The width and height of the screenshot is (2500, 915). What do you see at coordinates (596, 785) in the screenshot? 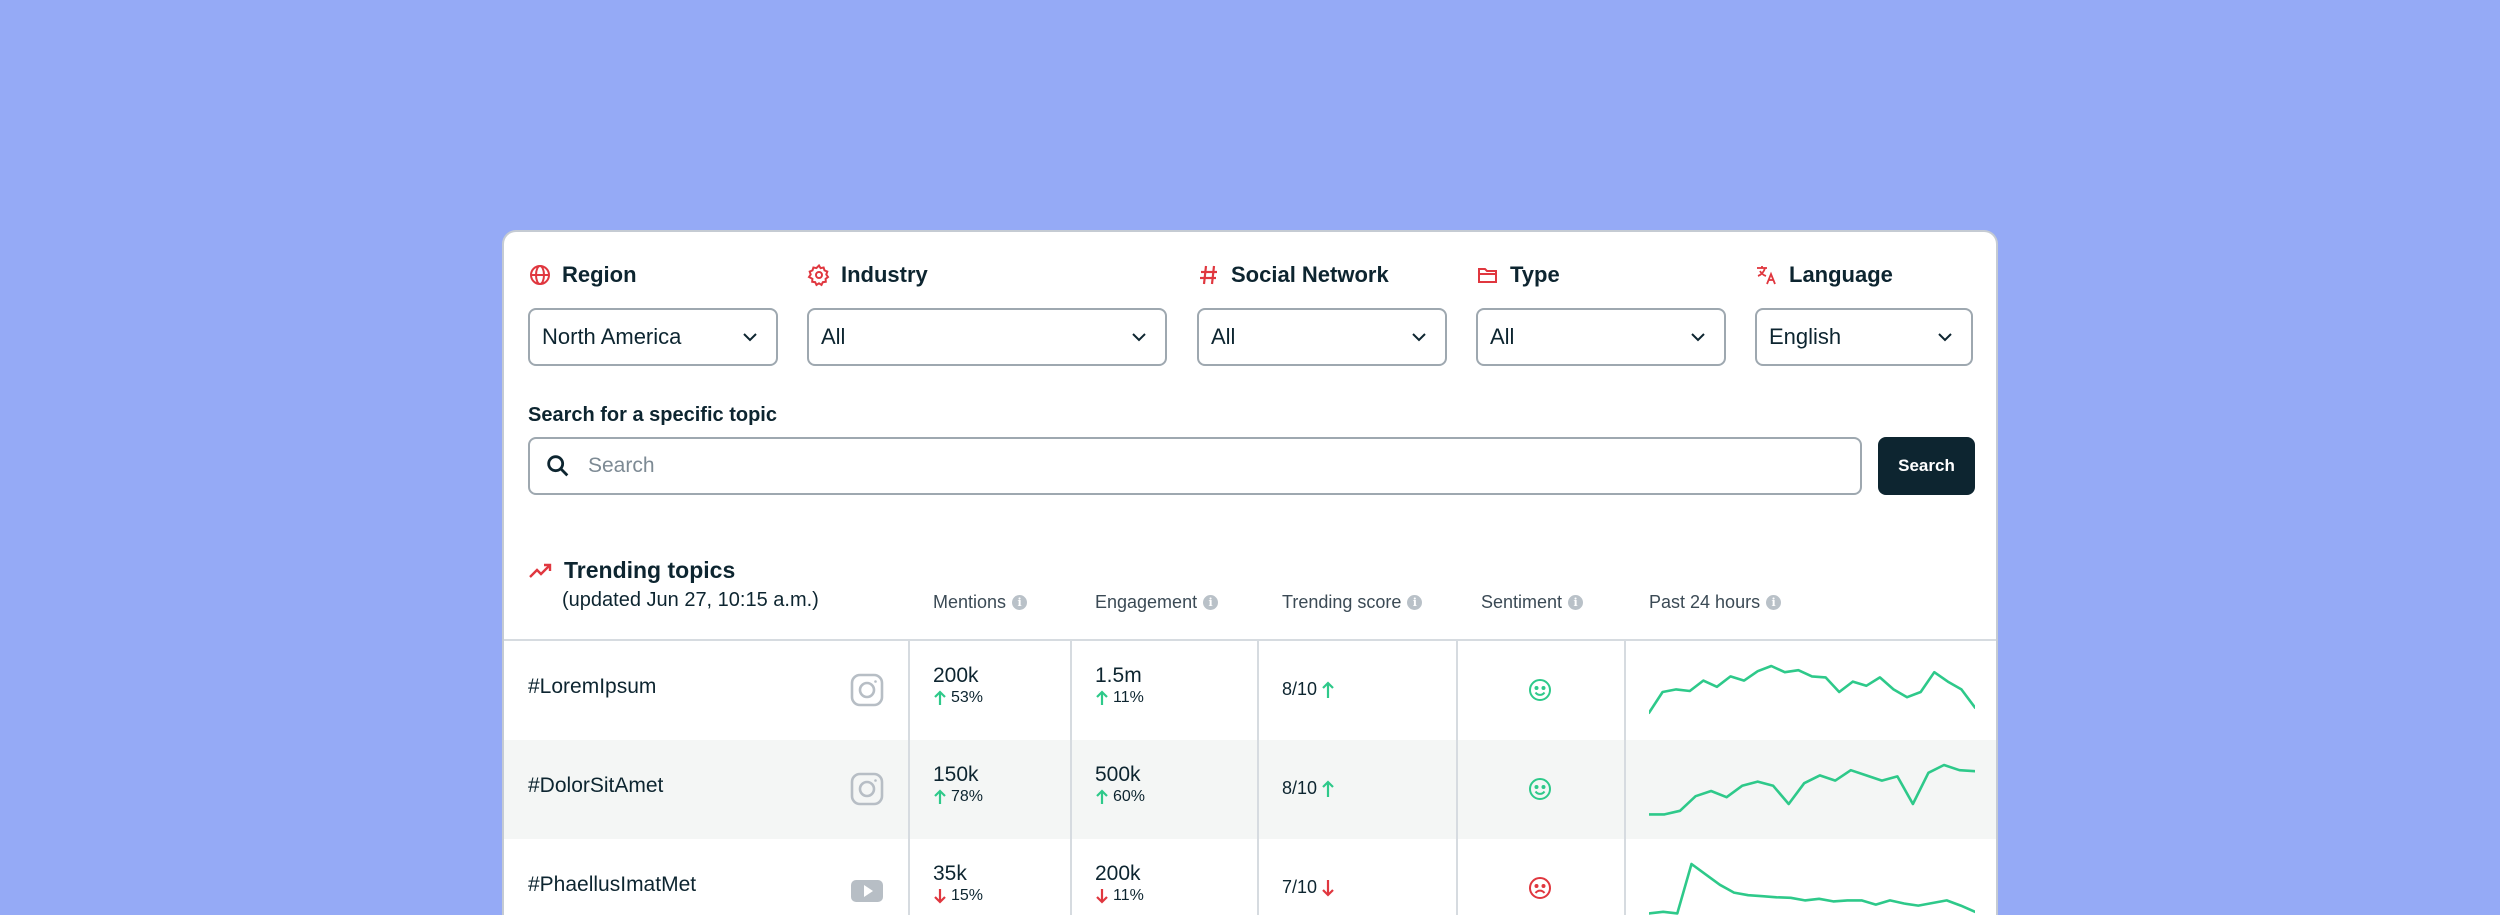
I see `topic-name: #DolorSitAmet` at bounding box center [596, 785].